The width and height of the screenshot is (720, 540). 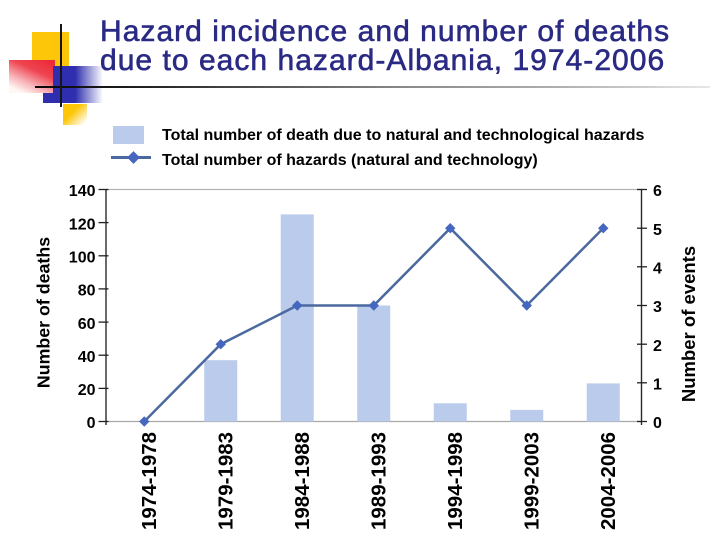 I want to click on svg-text: 1974-1978, so click(x=149, y=481).